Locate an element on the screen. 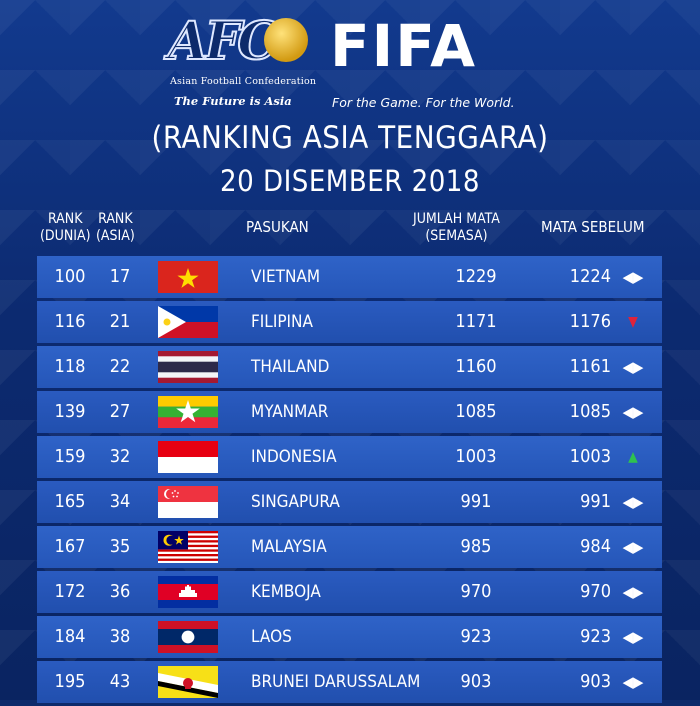  rank-asia: 17 is located at coordinates (120, 276).